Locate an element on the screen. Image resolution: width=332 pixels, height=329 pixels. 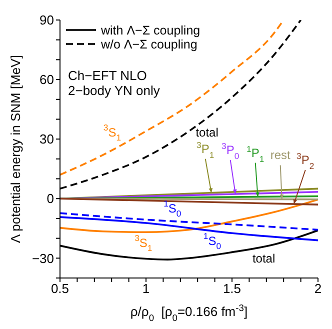
annotation: $^{3}$P$_{1}$ is located at coordinates (205, 150).